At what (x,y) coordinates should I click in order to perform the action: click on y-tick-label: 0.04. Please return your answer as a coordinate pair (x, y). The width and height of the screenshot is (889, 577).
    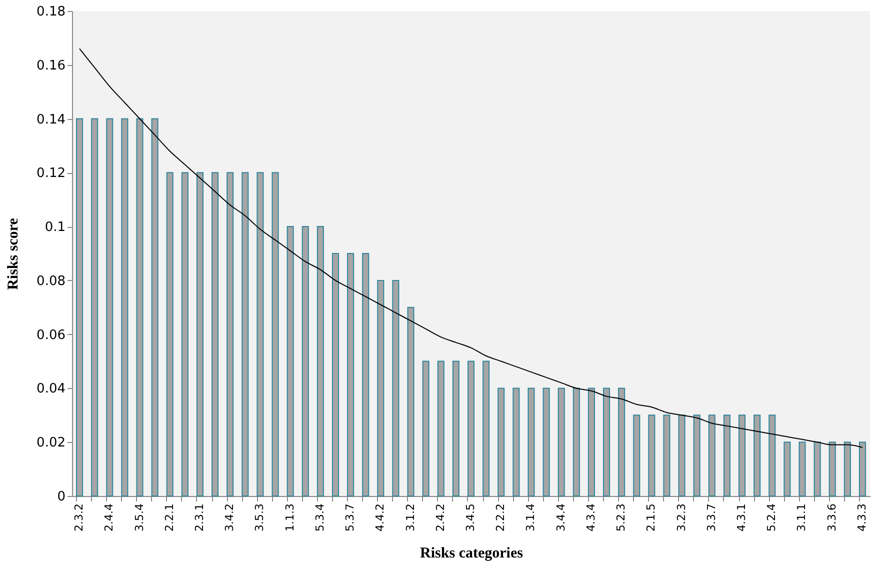
    Looking at the image, I should click on (51, 389).